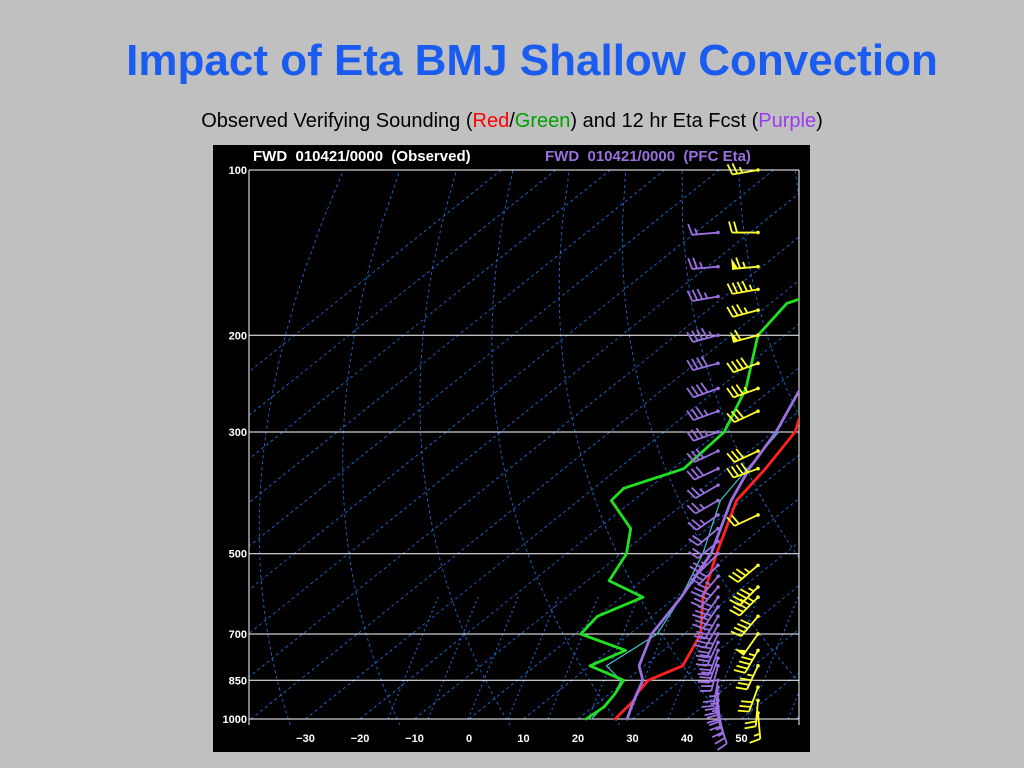  Describe the element at coordinates (745, 338) in the screenshot. I see `barb-staff` at that location.